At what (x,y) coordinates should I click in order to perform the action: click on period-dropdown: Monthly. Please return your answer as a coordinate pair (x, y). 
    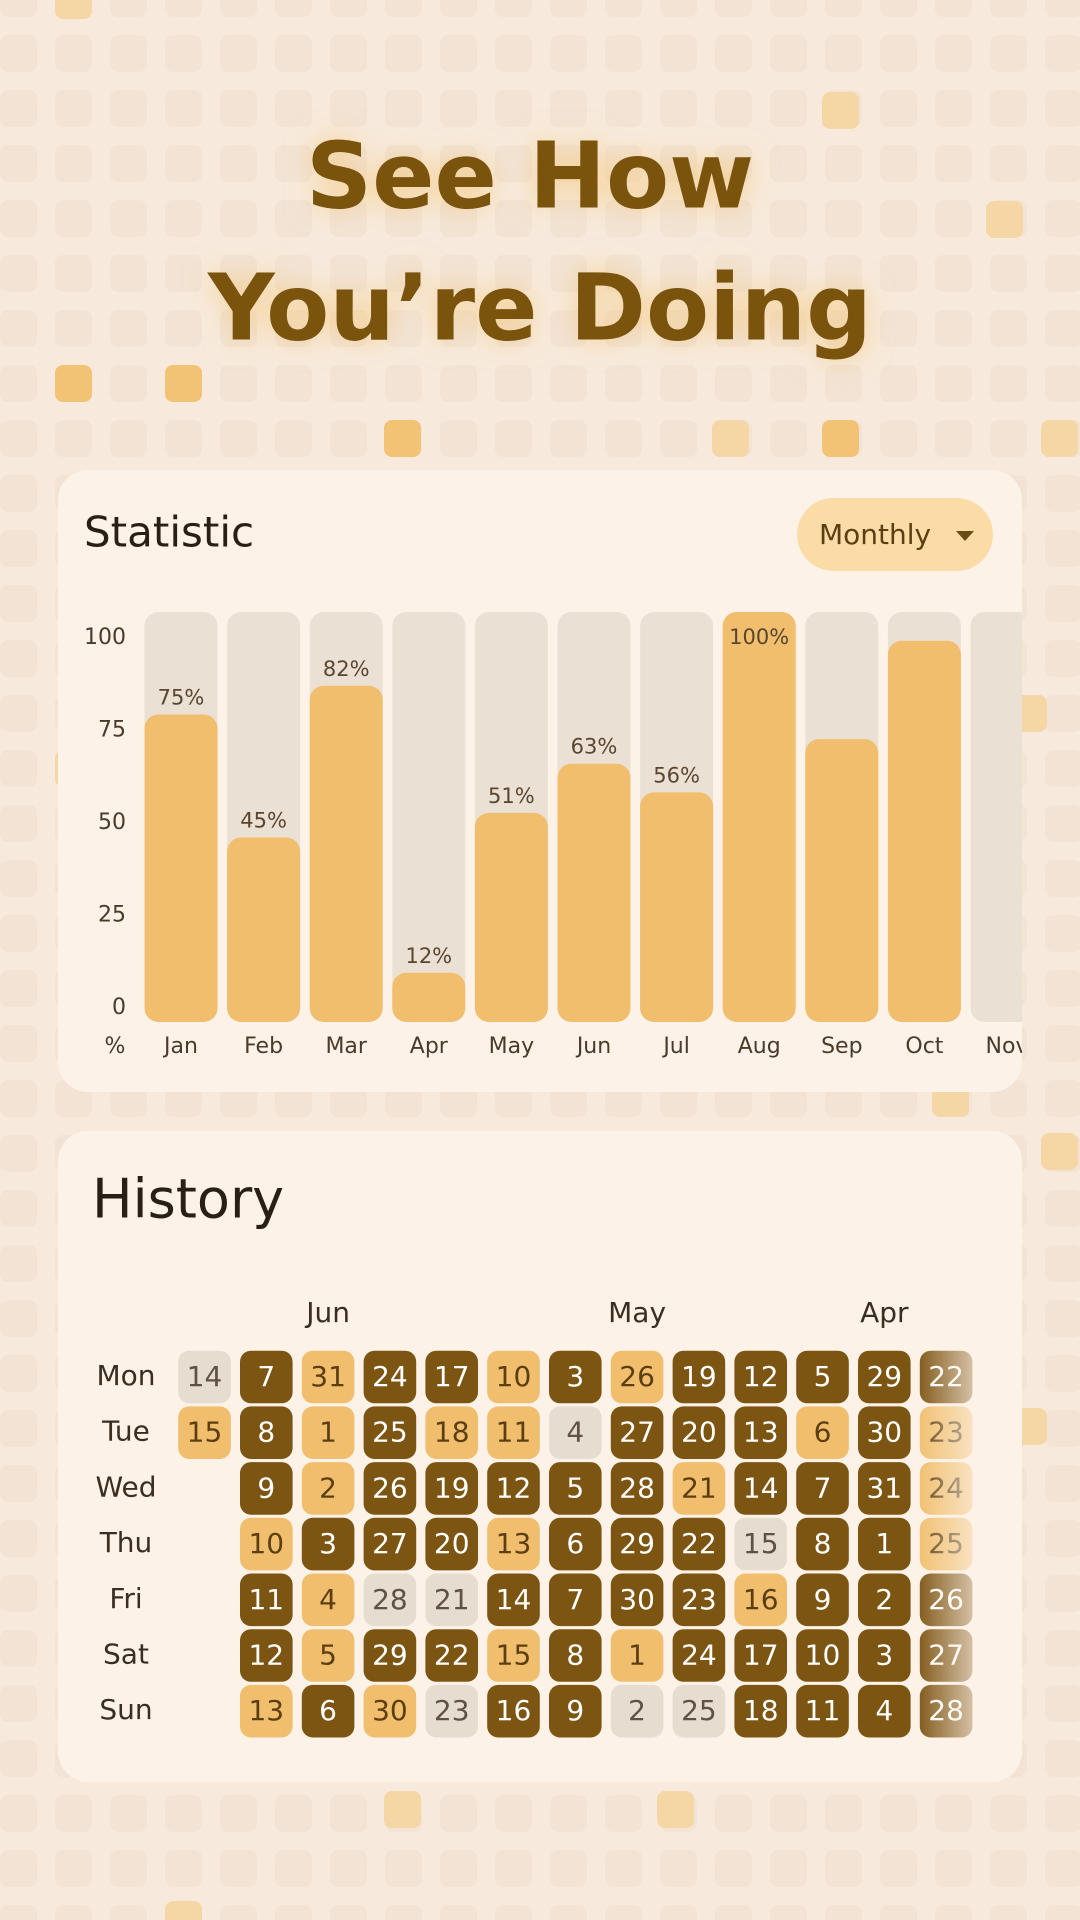
    Looking at the image, I should click on (895, 534).